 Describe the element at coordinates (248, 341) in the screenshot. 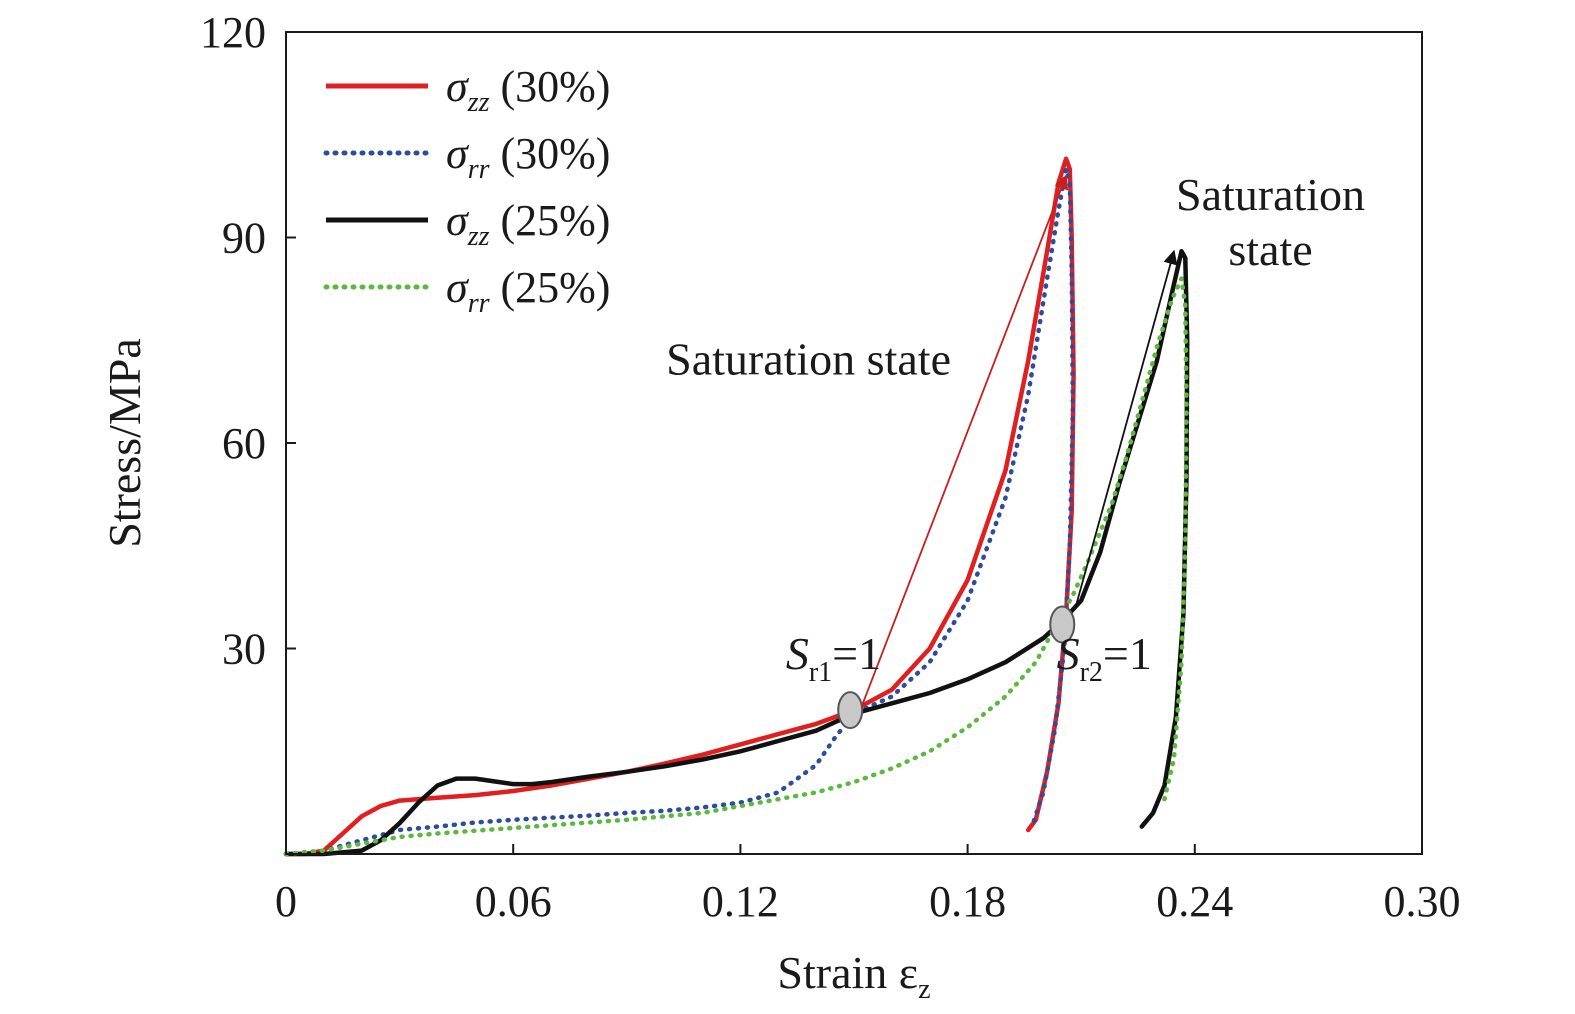

I see `y-axis-ticks: 30 60 90 120` at that location.